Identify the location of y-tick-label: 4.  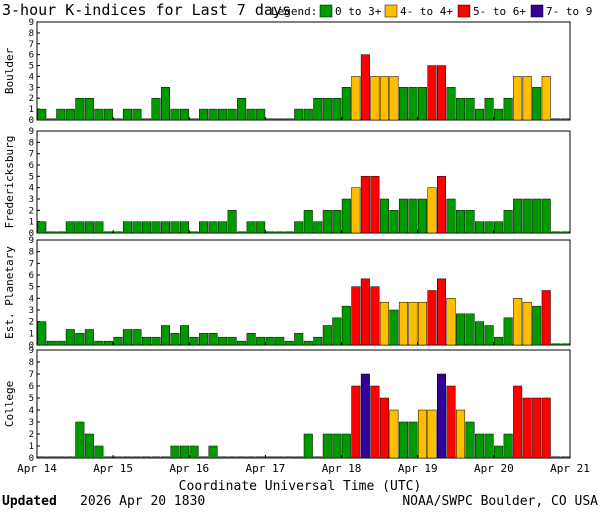
(31, 77).